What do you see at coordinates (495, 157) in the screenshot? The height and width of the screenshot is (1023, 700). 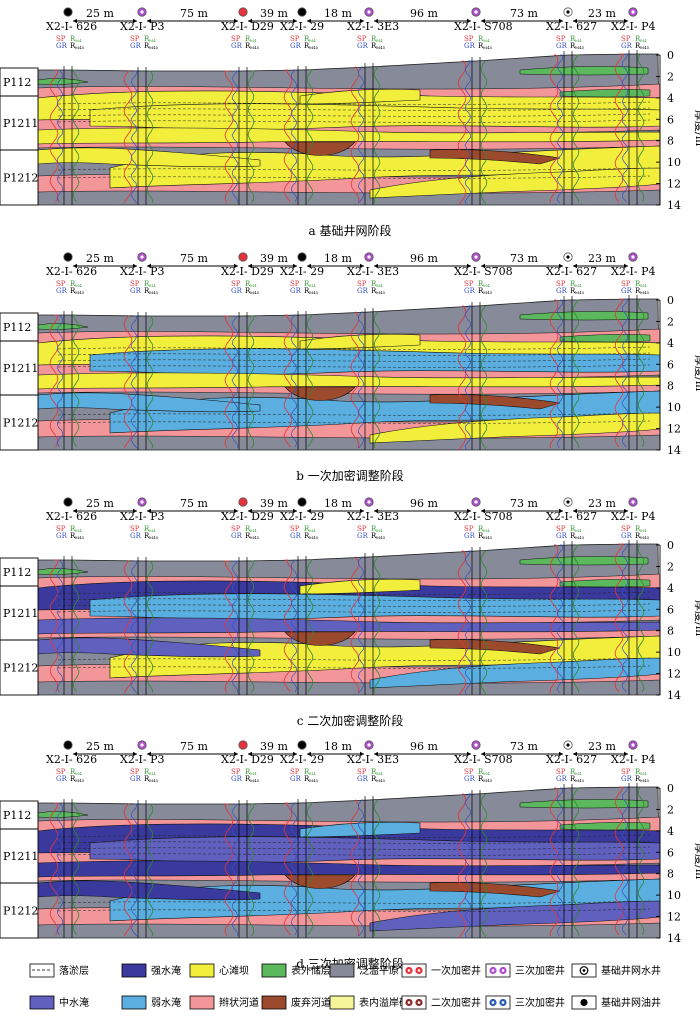 I see `abandoned-channel` at bounding box center [495, 157].